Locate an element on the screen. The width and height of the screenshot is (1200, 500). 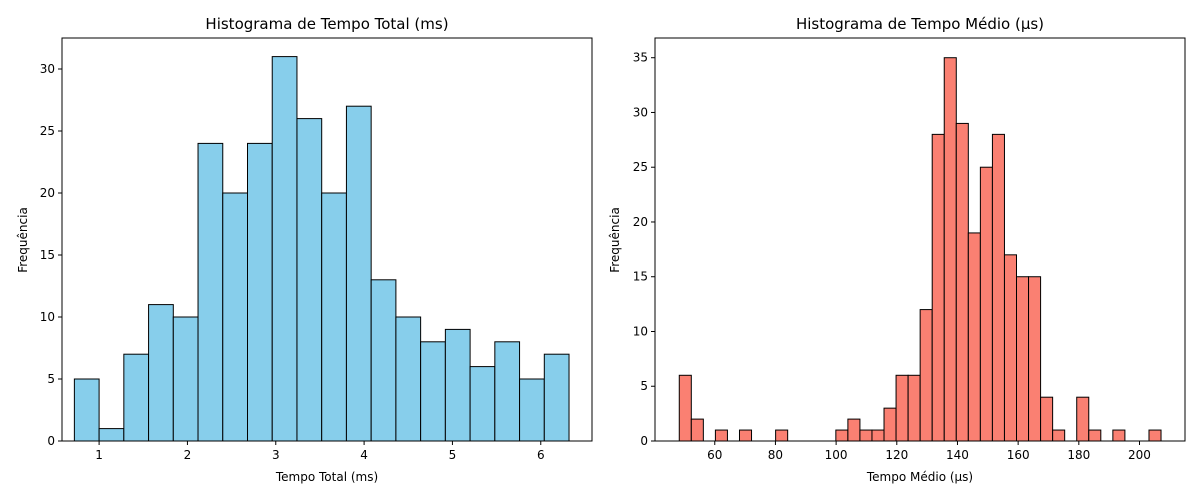
x-tick-label: 4 is located at coordinates (364, 455).